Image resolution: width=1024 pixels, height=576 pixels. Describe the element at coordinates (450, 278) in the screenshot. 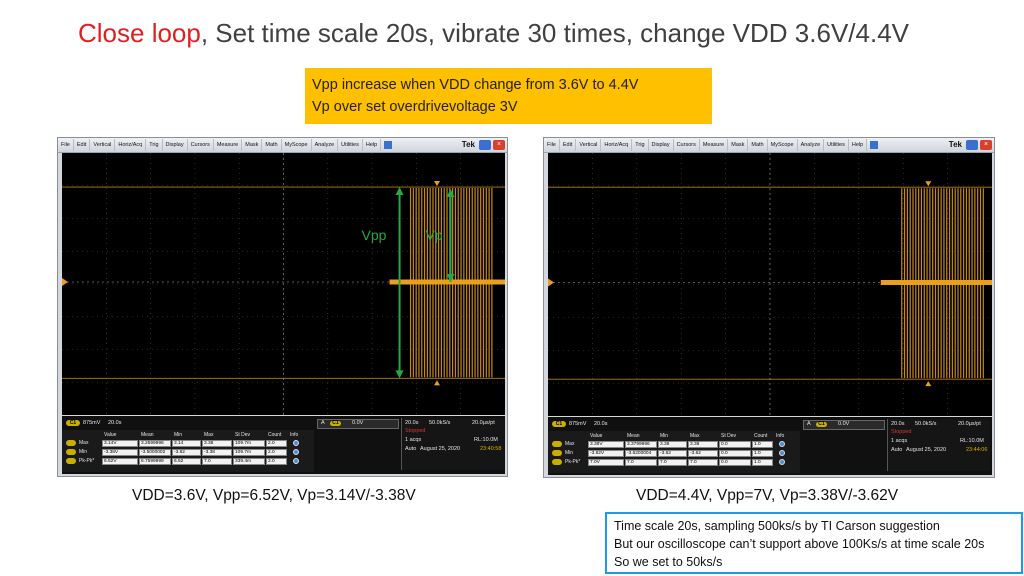

I see `vp-arrow-head-down` at that location.